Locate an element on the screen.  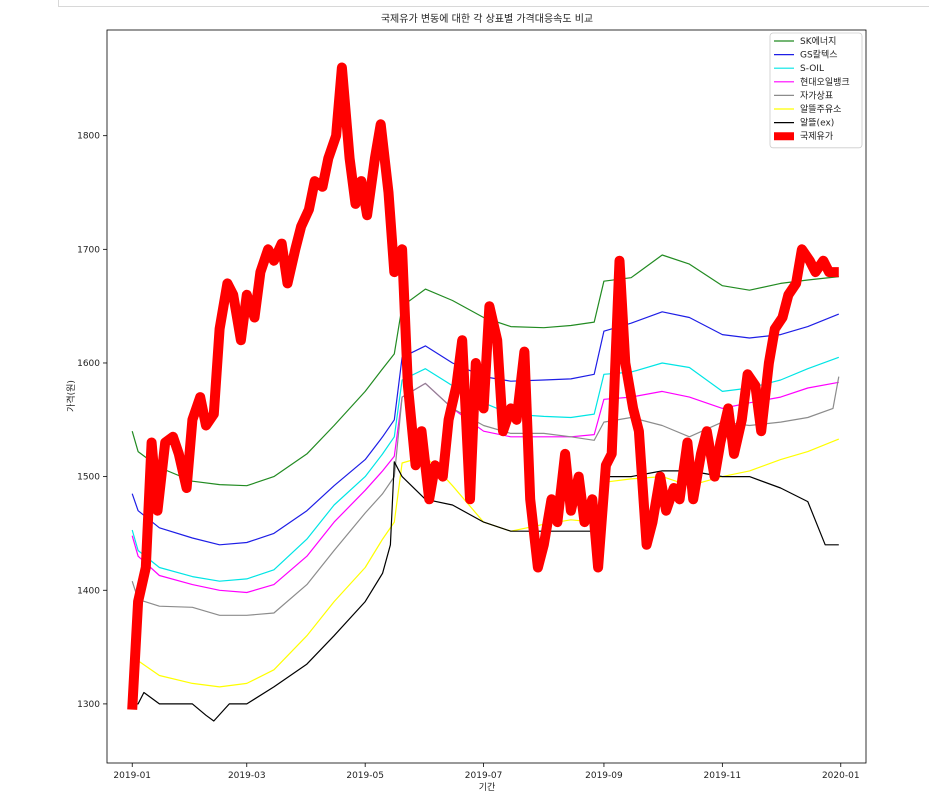
y-tick-label: 1500 is located at coordinates (88, 478).